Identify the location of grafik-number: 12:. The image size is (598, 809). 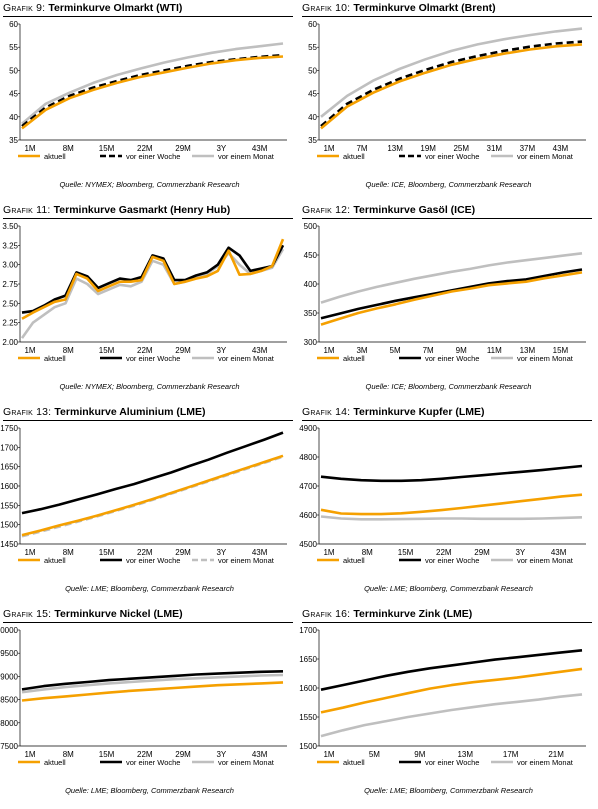
(342, 210).